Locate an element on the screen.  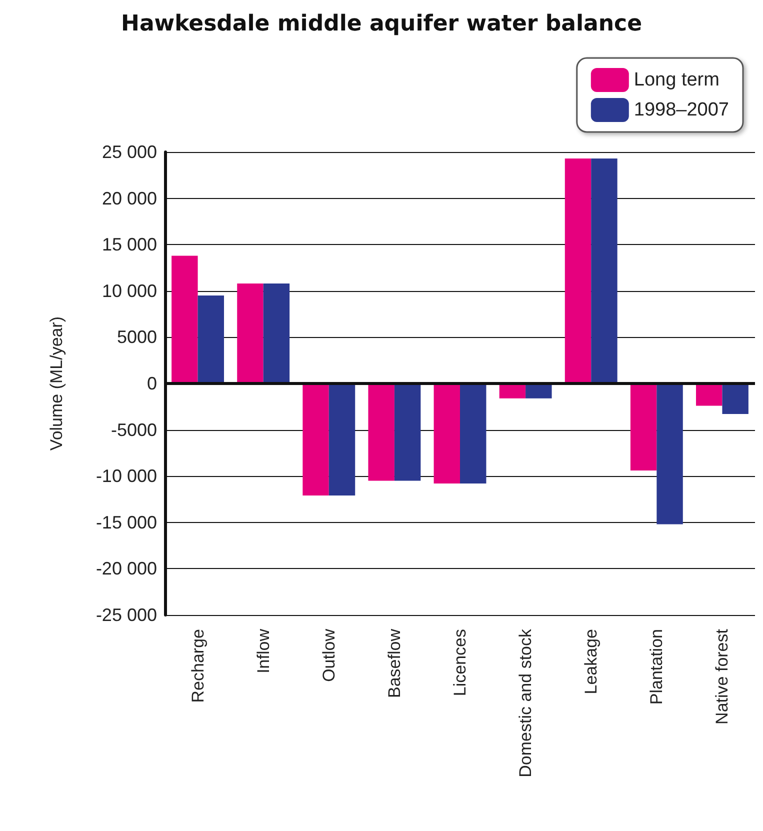
x-tick-label: Recharge is located at coordinates (198, 666).